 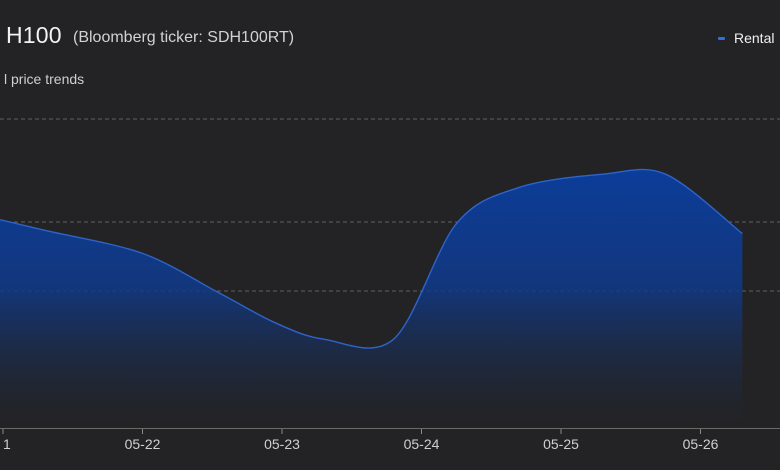 I want to click on x-tick-label: 05-25, so click(x=561, y=444).